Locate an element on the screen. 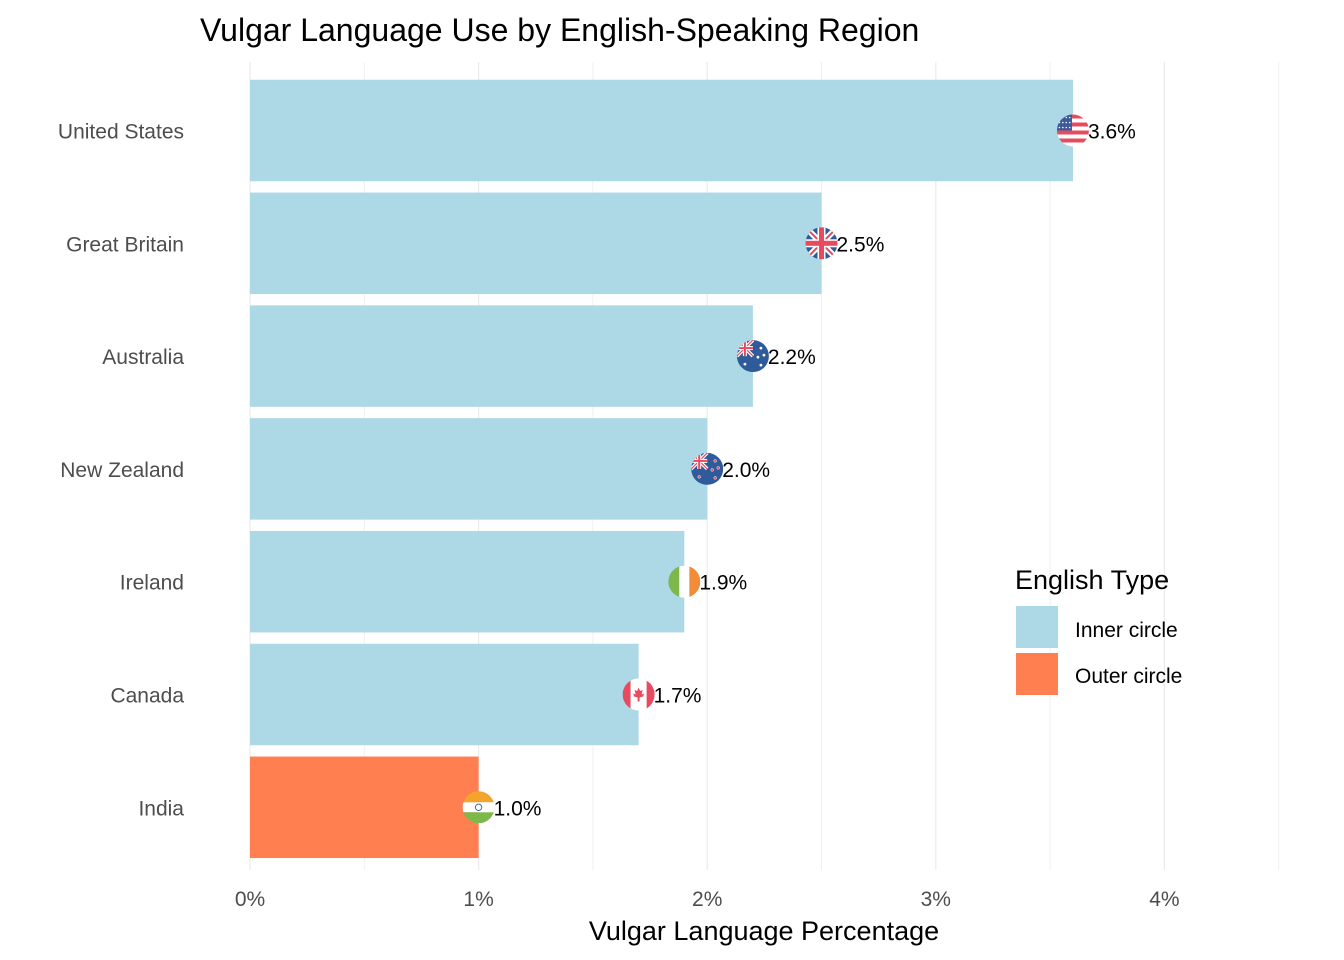 This screenshot has width=1344, height=960. gb-flag-icon is located at coordinates (821, 243).